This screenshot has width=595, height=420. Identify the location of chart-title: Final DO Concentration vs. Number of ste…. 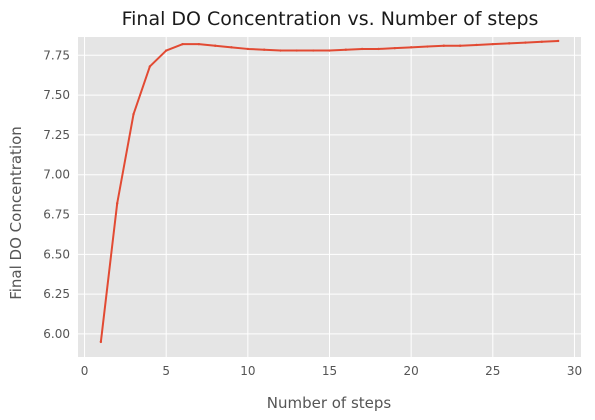
(330, 19).